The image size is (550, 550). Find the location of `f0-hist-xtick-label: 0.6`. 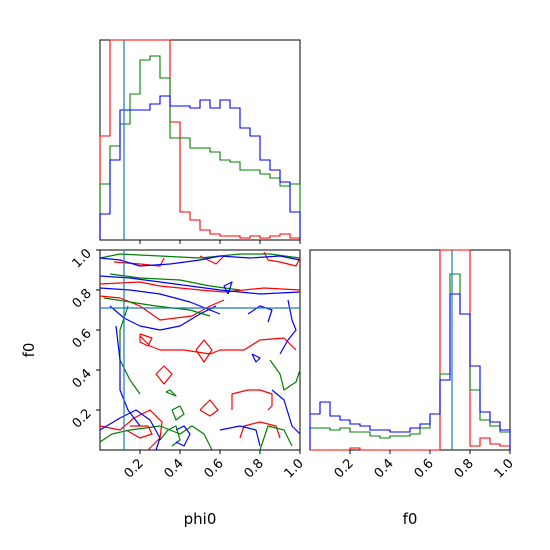

f0-hist-xtick-label: 0.6 is located at coordinates (424, 468).